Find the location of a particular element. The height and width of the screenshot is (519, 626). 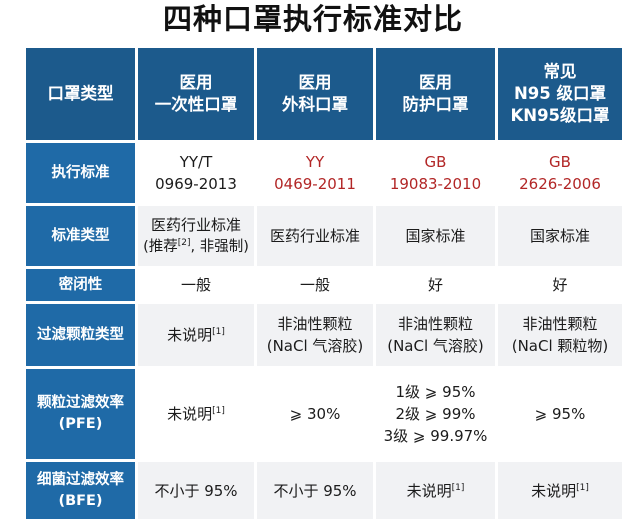

cell-text: YY is located at coordinates (315, 162).